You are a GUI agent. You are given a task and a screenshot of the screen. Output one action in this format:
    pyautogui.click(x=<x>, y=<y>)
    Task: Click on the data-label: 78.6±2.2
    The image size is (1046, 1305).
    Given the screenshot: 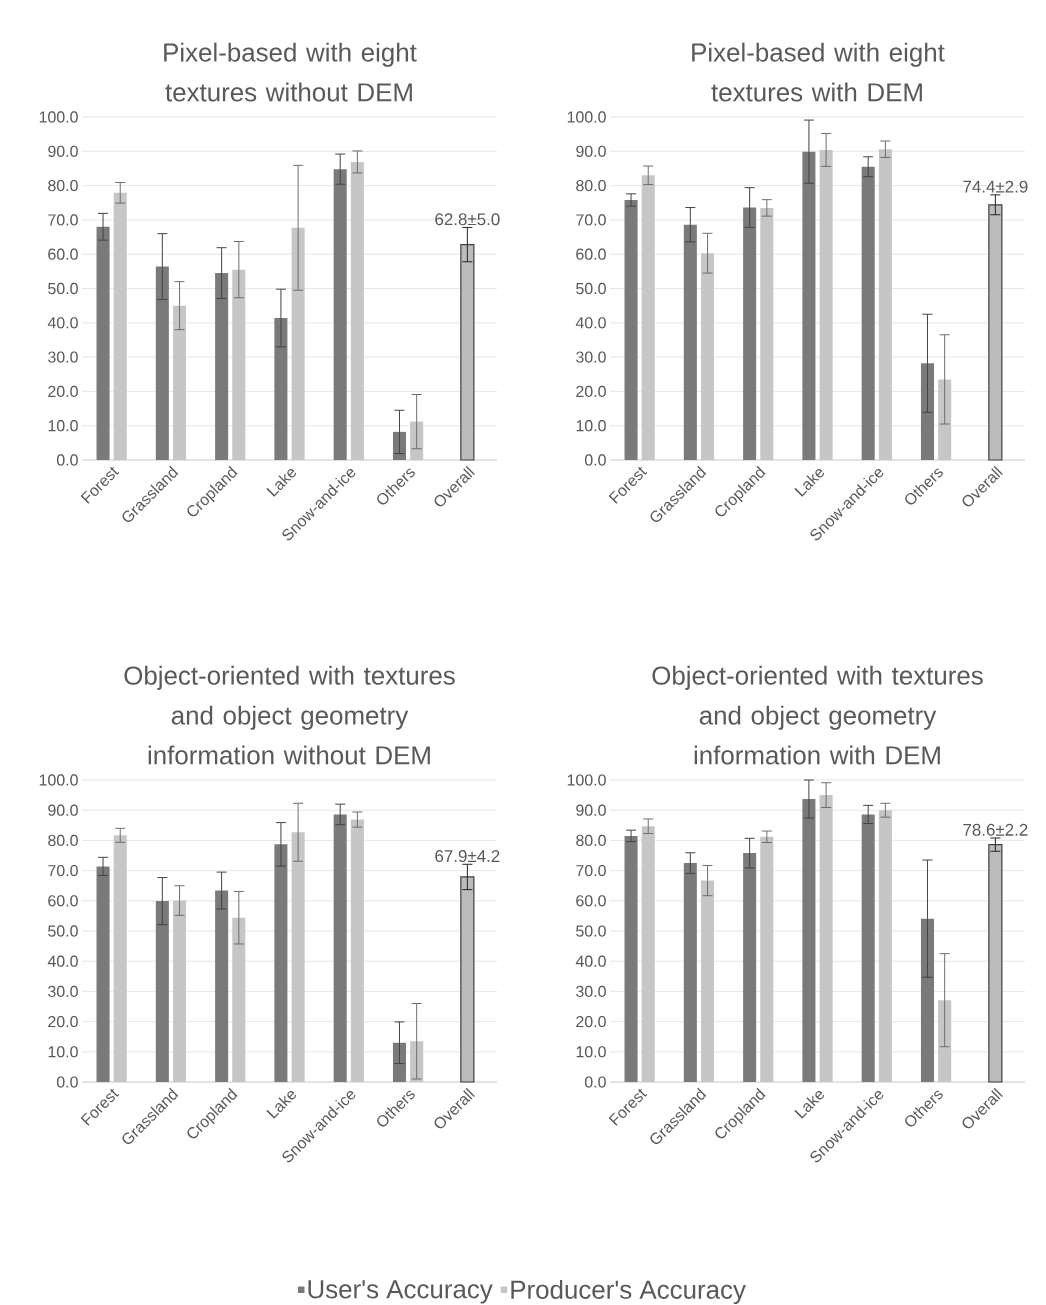 What is the action you would take?
    pyautogui.click(x=995, y=829)
    